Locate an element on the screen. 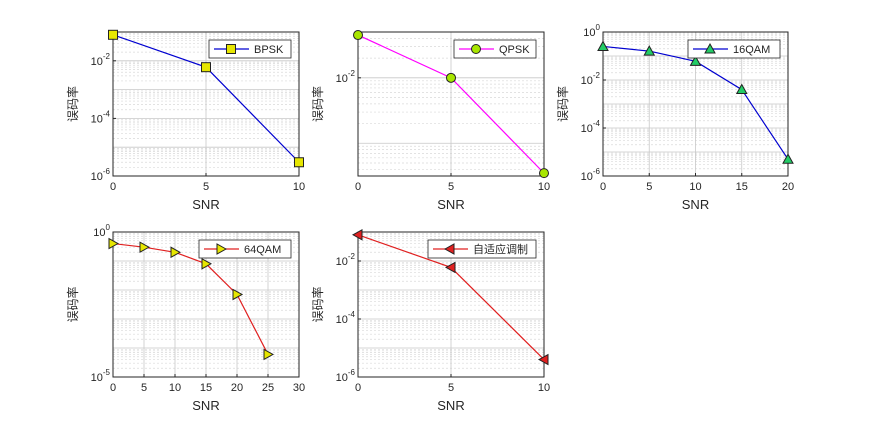 The width and height of the screenshot is (871, 423). legend-label: 16QAM is located at coordinates (751, 50).